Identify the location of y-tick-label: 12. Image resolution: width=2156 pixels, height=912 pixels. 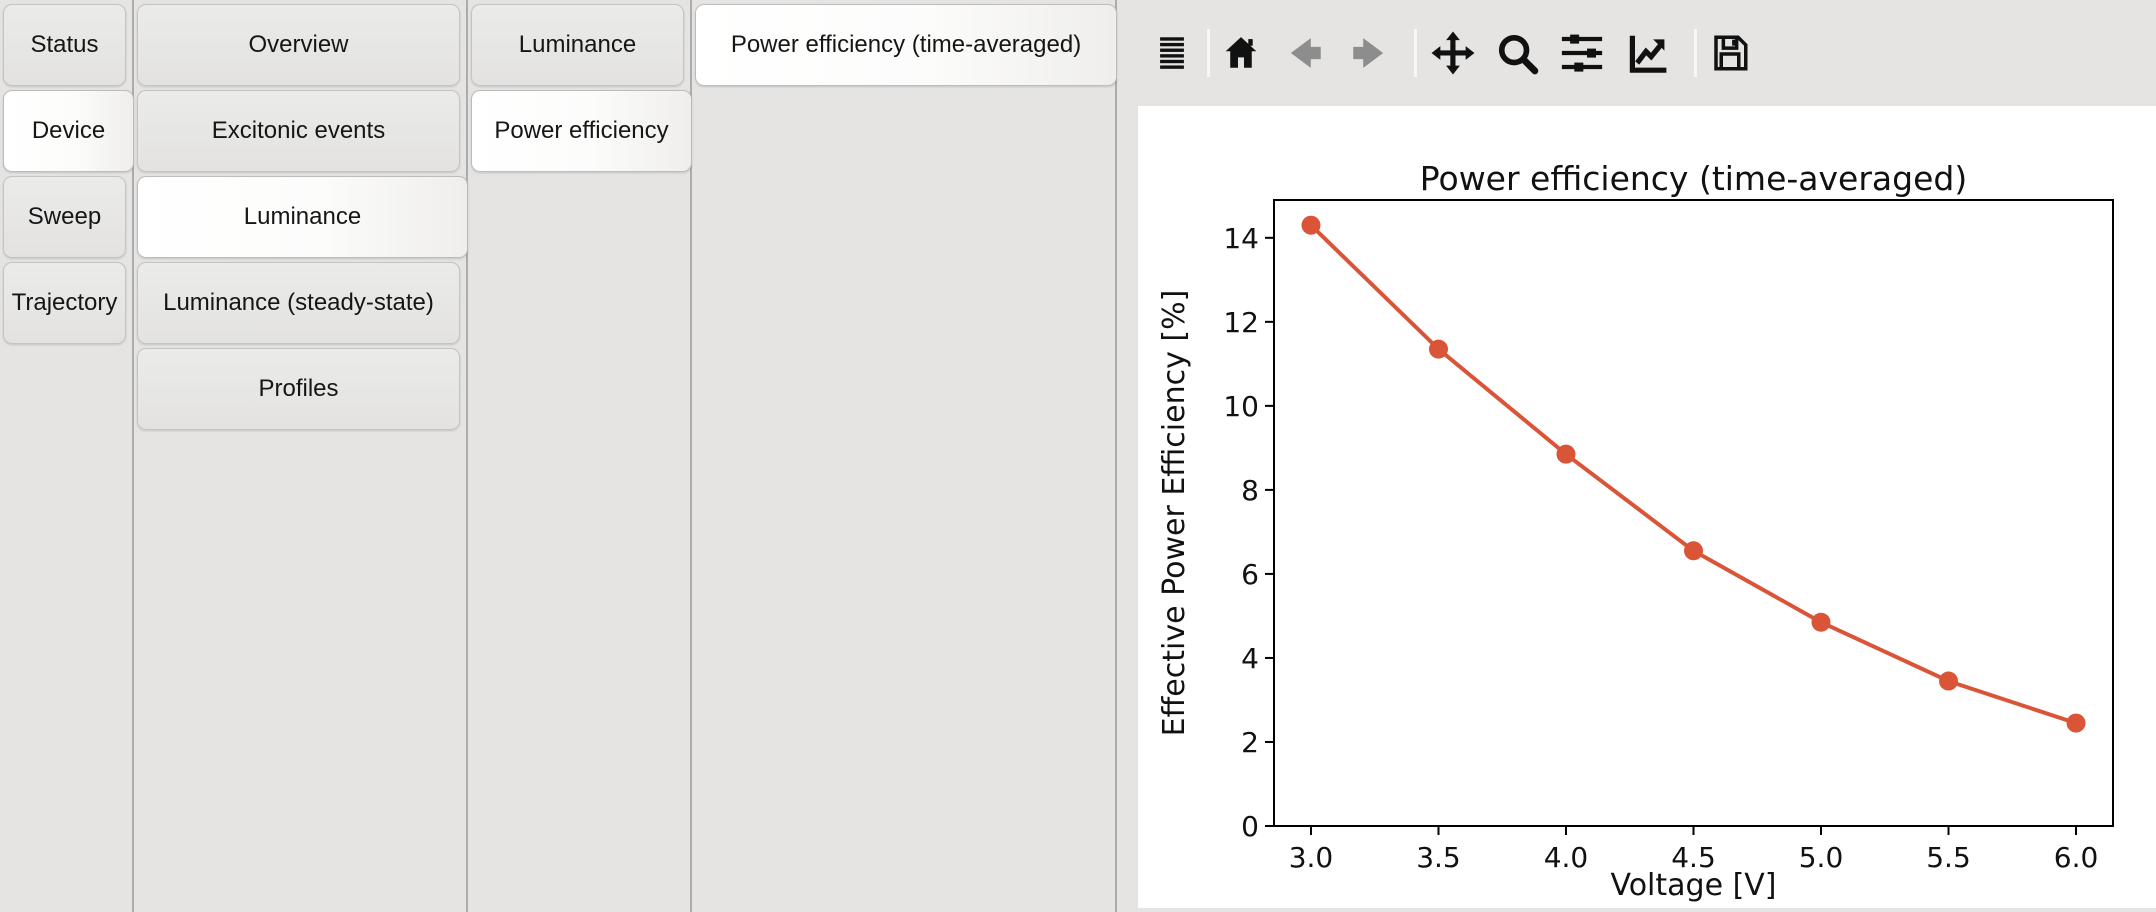
(1241, 322).